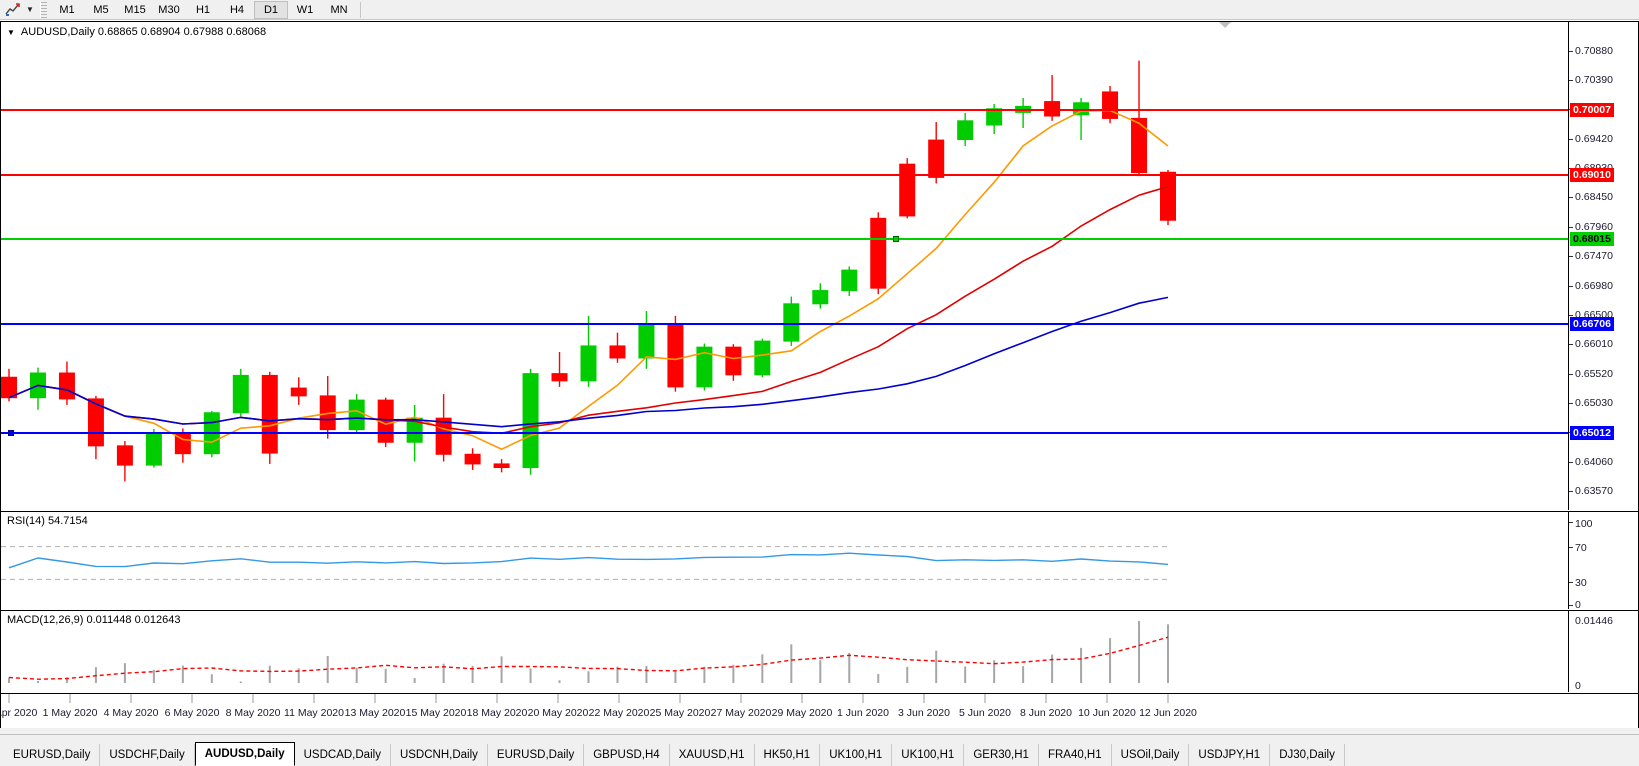 The height and width of the screenshot is (766, 1639). I want to click on price-axis-label-0.63570: 0.63570, so click(1594, 491).